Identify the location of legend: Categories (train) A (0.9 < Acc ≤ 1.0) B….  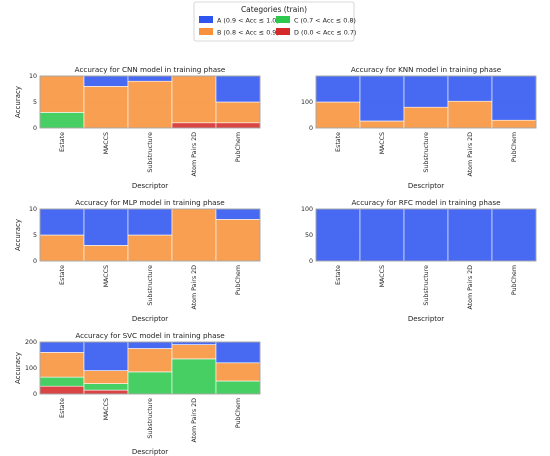
(274, 21).